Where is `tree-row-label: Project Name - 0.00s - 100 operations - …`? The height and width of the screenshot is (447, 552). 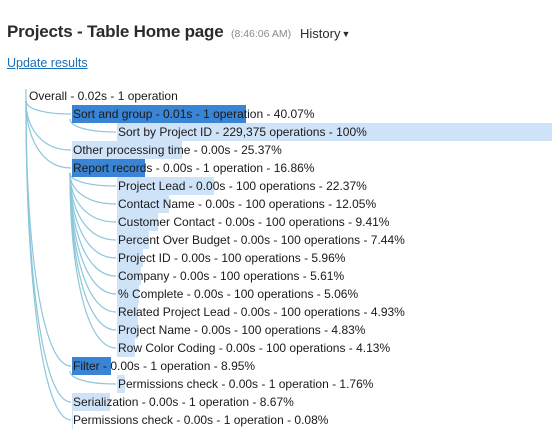
tree-row-label: Project Name - 0.00s - 100 operations - … is located at coordinates (242, 330).